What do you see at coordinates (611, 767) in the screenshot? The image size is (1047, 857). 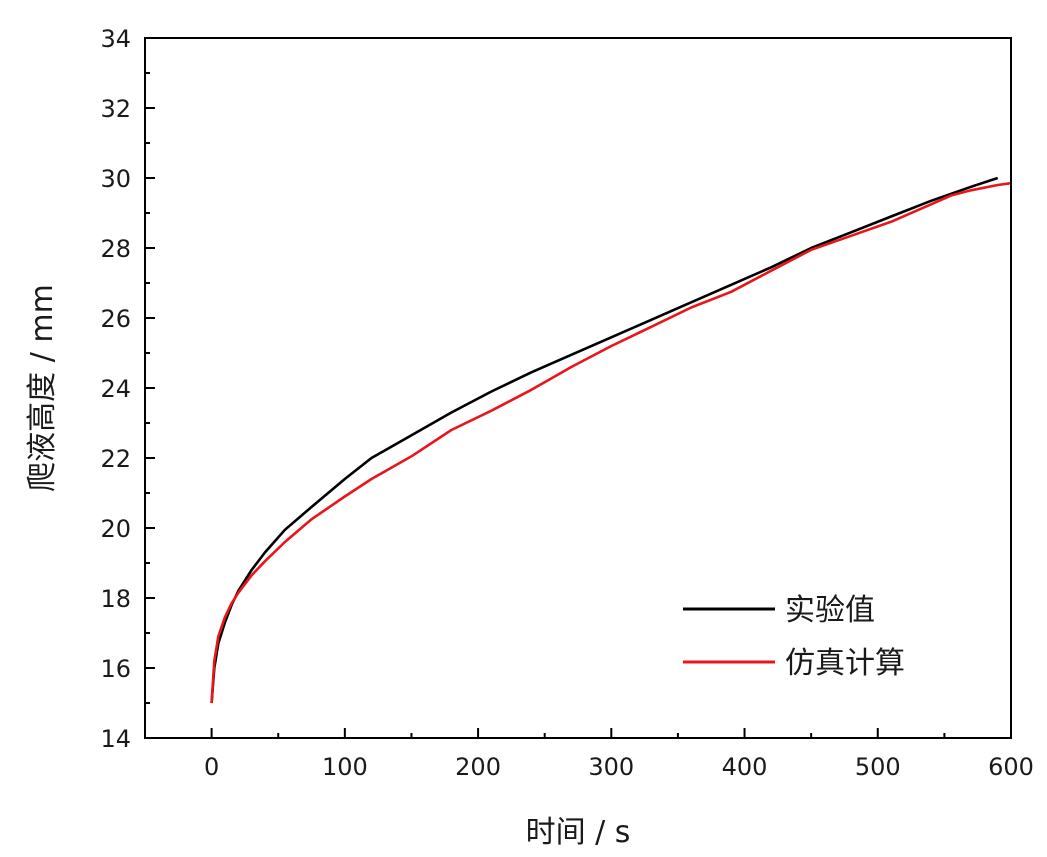 I see `x-tick-label: 300` at bounding box center [611, 767].